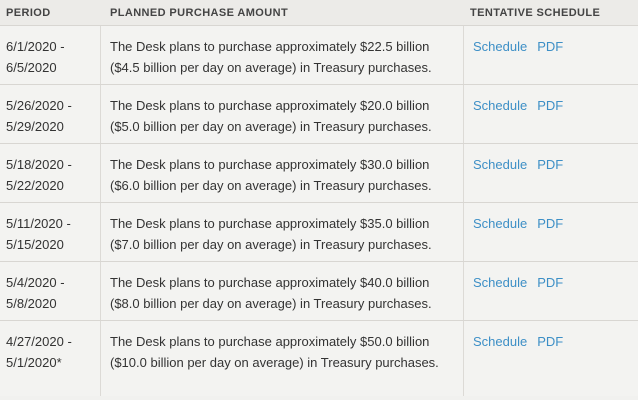 The height and width of the screenshot is (400, 638). What do you see at coordinates (39, 164) in the screenshot?
I see `period-start: 5/18/2020 -` at bounding box center [39, 164].